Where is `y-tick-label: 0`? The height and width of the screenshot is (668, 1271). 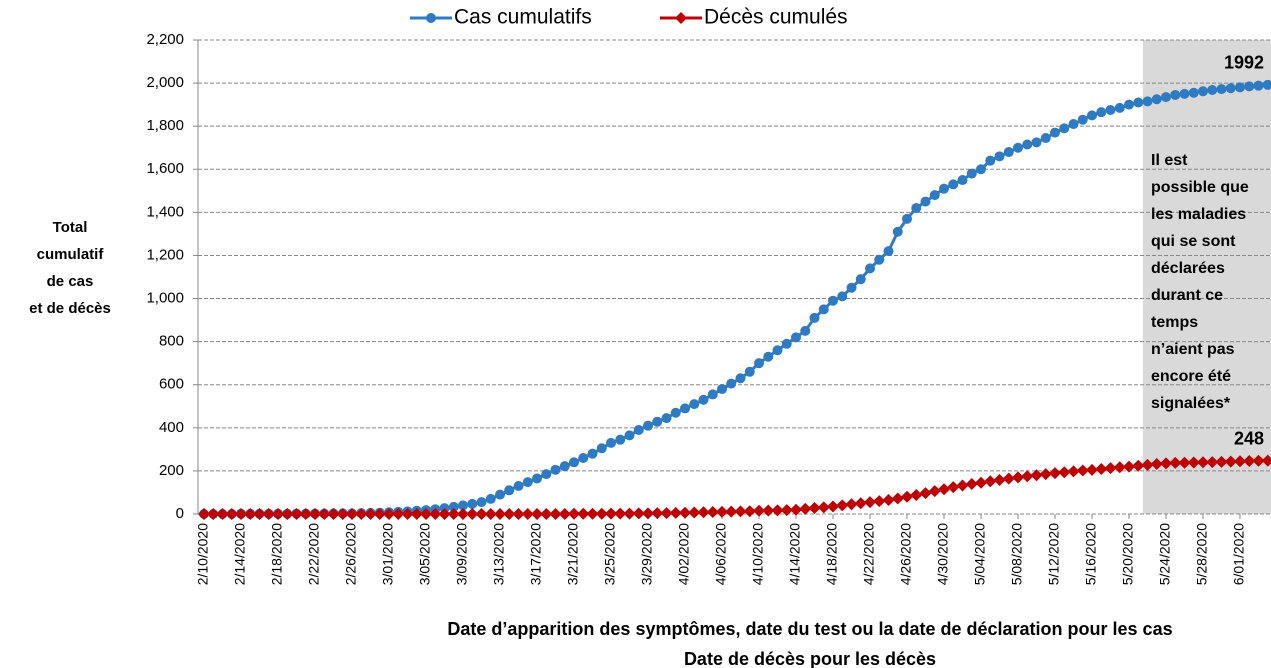 y-tick-label: 0 is located at coordinates (180, 513).